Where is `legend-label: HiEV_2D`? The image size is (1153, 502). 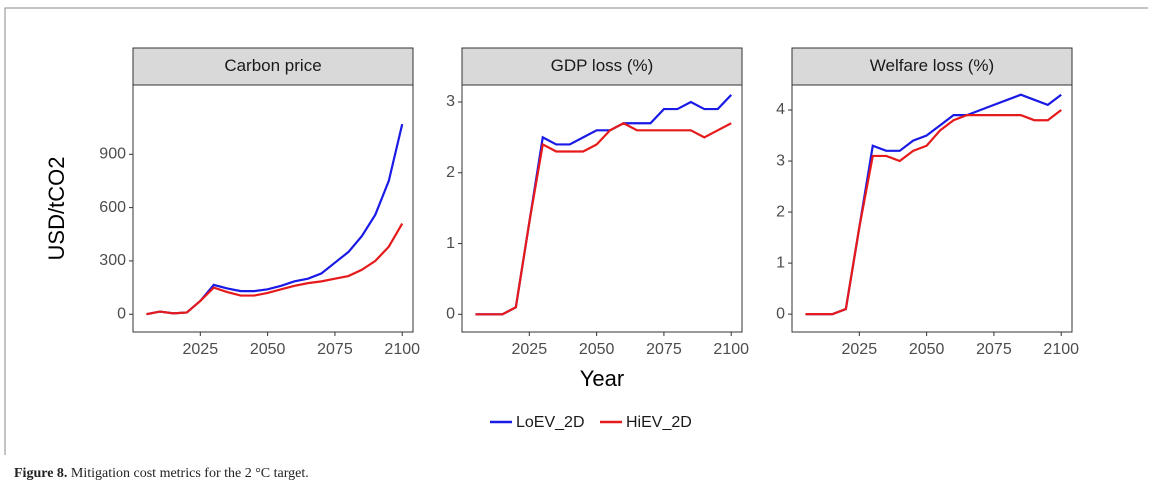
legend-label: HiEV_2D is located at coordinates (659, 422).